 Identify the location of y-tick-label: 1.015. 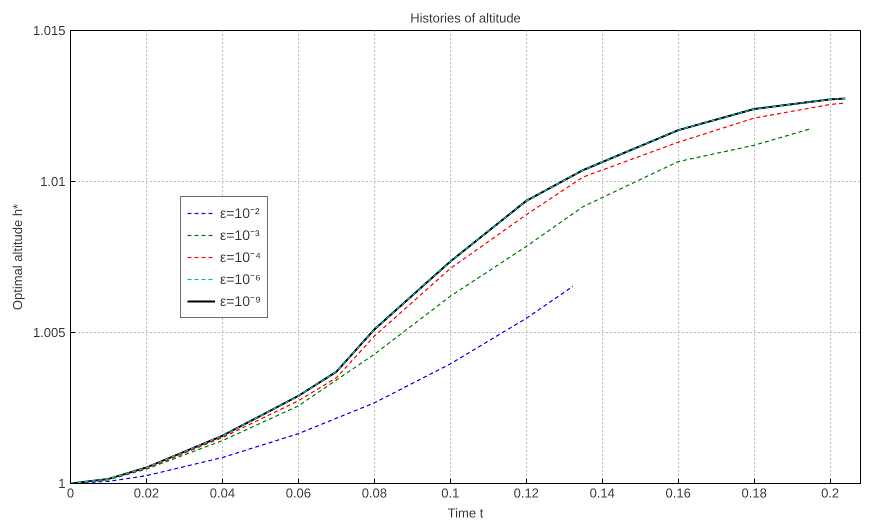
(49, 30).